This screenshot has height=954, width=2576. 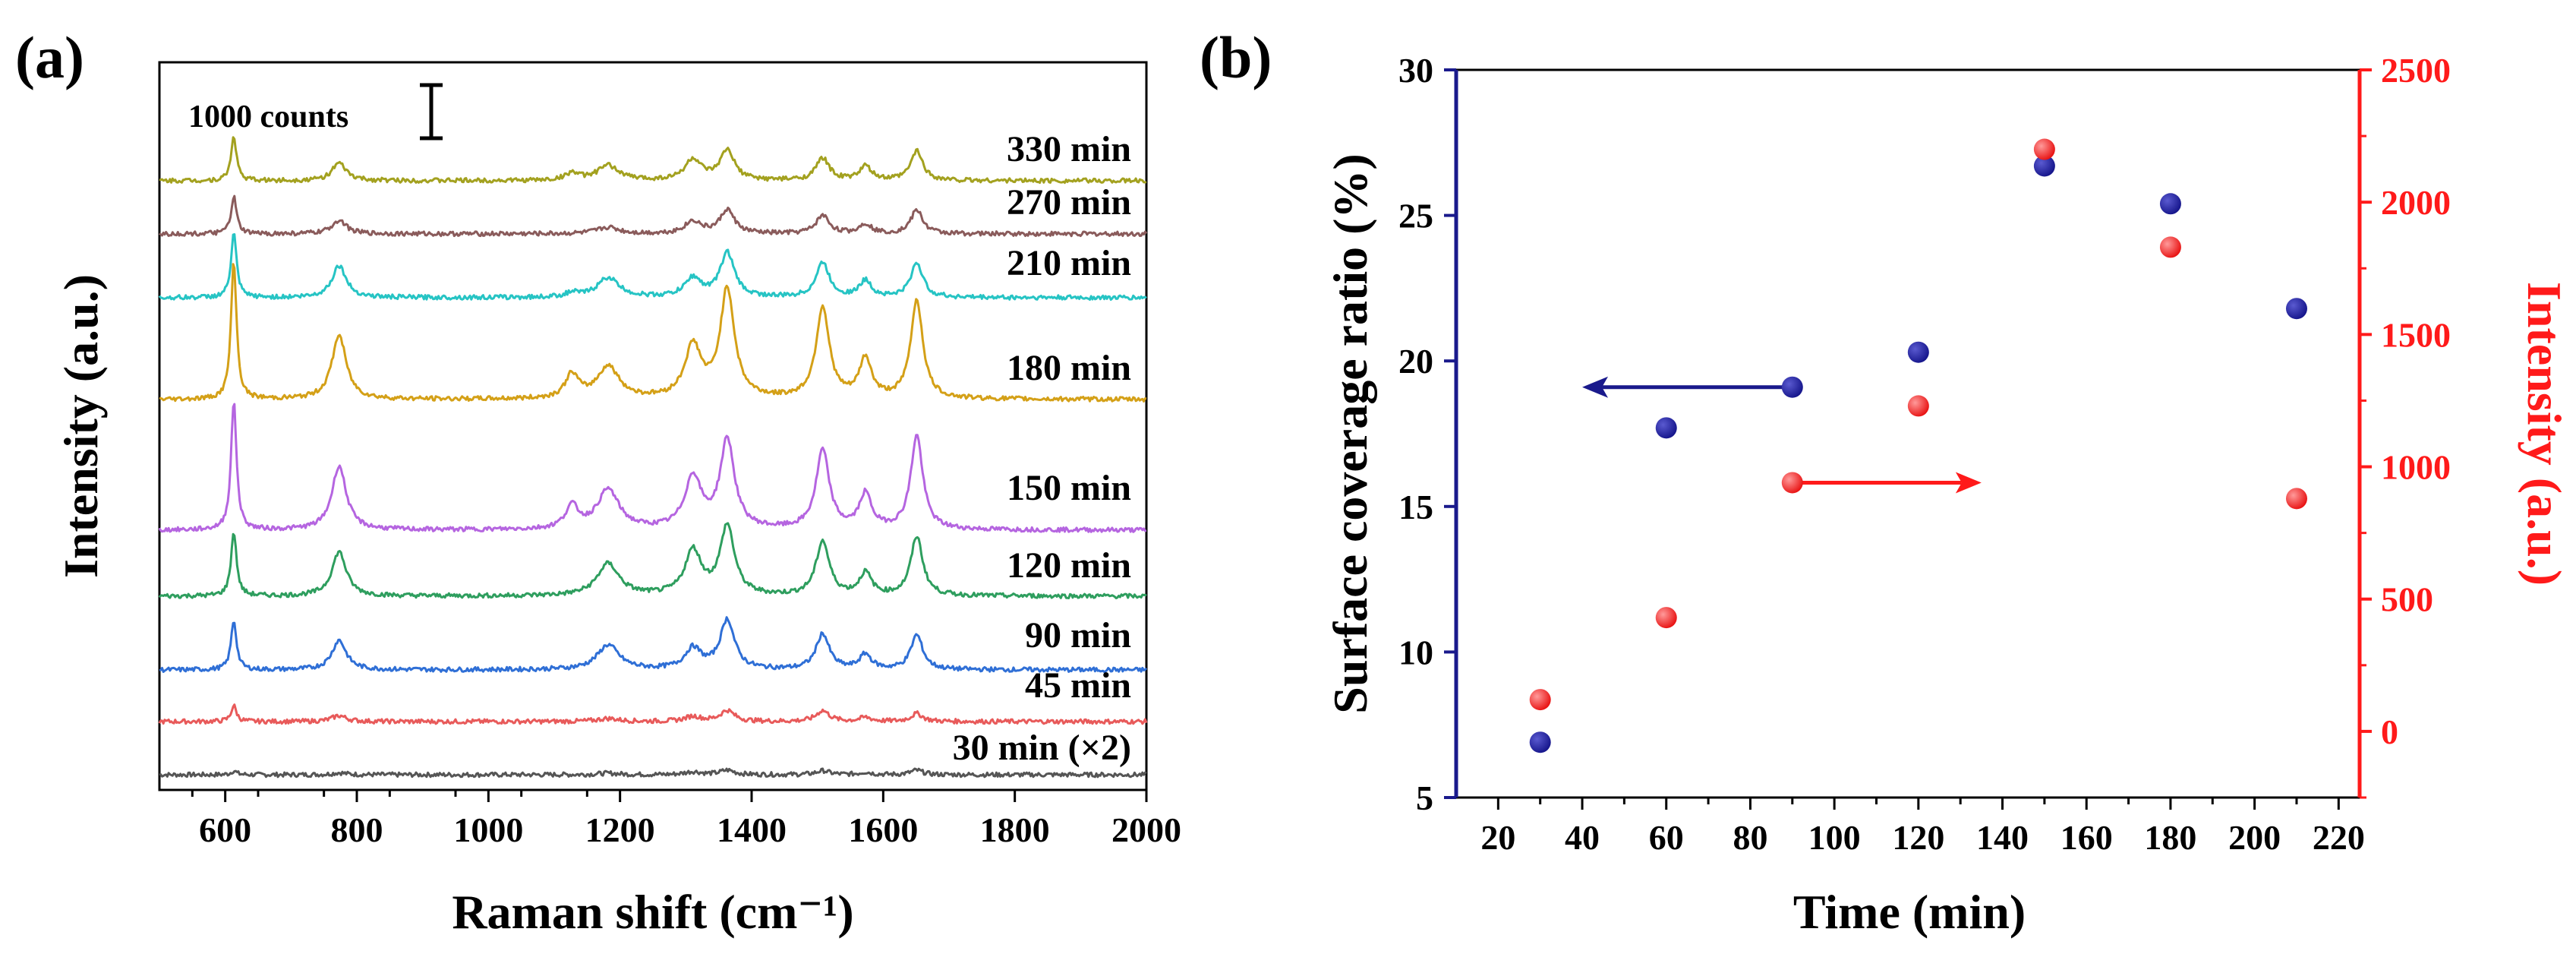 I want to click on panel-b-y2-tick-label: 2500, so click(x=2416, y=70).